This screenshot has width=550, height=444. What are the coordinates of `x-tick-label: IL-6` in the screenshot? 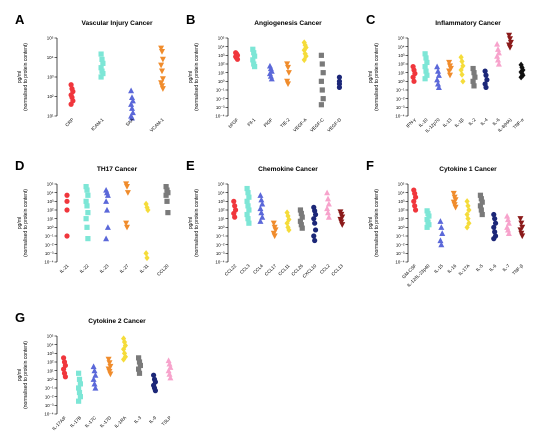 It's located at (492, 267).